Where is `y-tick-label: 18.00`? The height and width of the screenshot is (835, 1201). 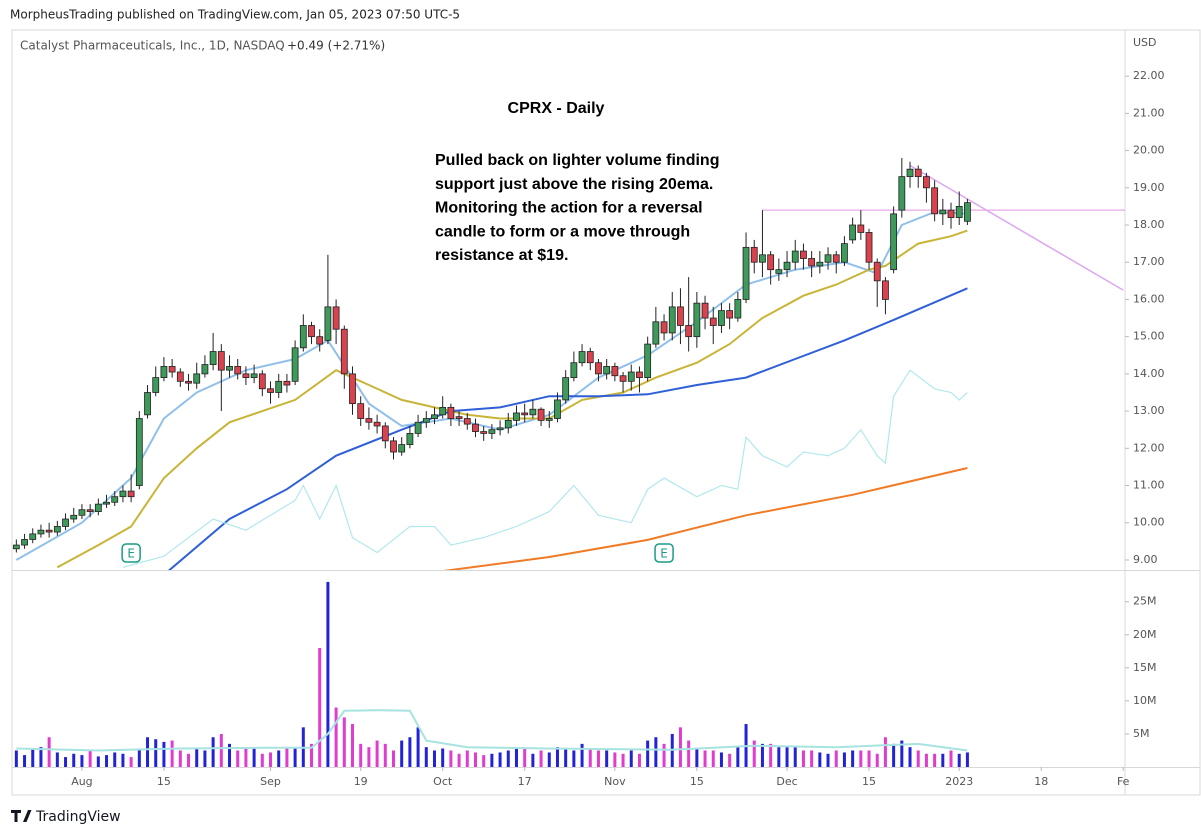 y-tick-label: 18.00 is located at coordinates (1149, 224).